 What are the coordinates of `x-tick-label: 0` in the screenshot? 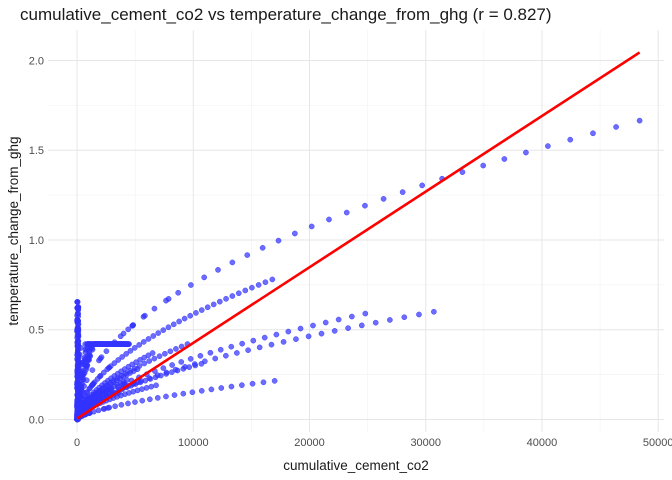 It's located at (77, 443).